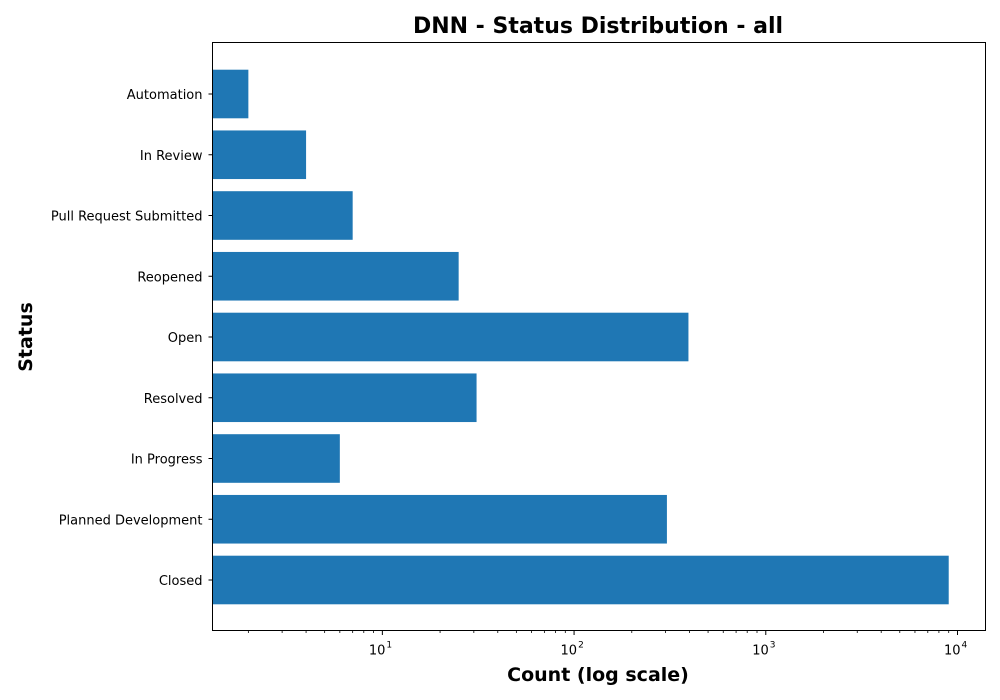  Describe the element at coordinates (230, 94) in the screenshot. I see `bar-automation` at that location.